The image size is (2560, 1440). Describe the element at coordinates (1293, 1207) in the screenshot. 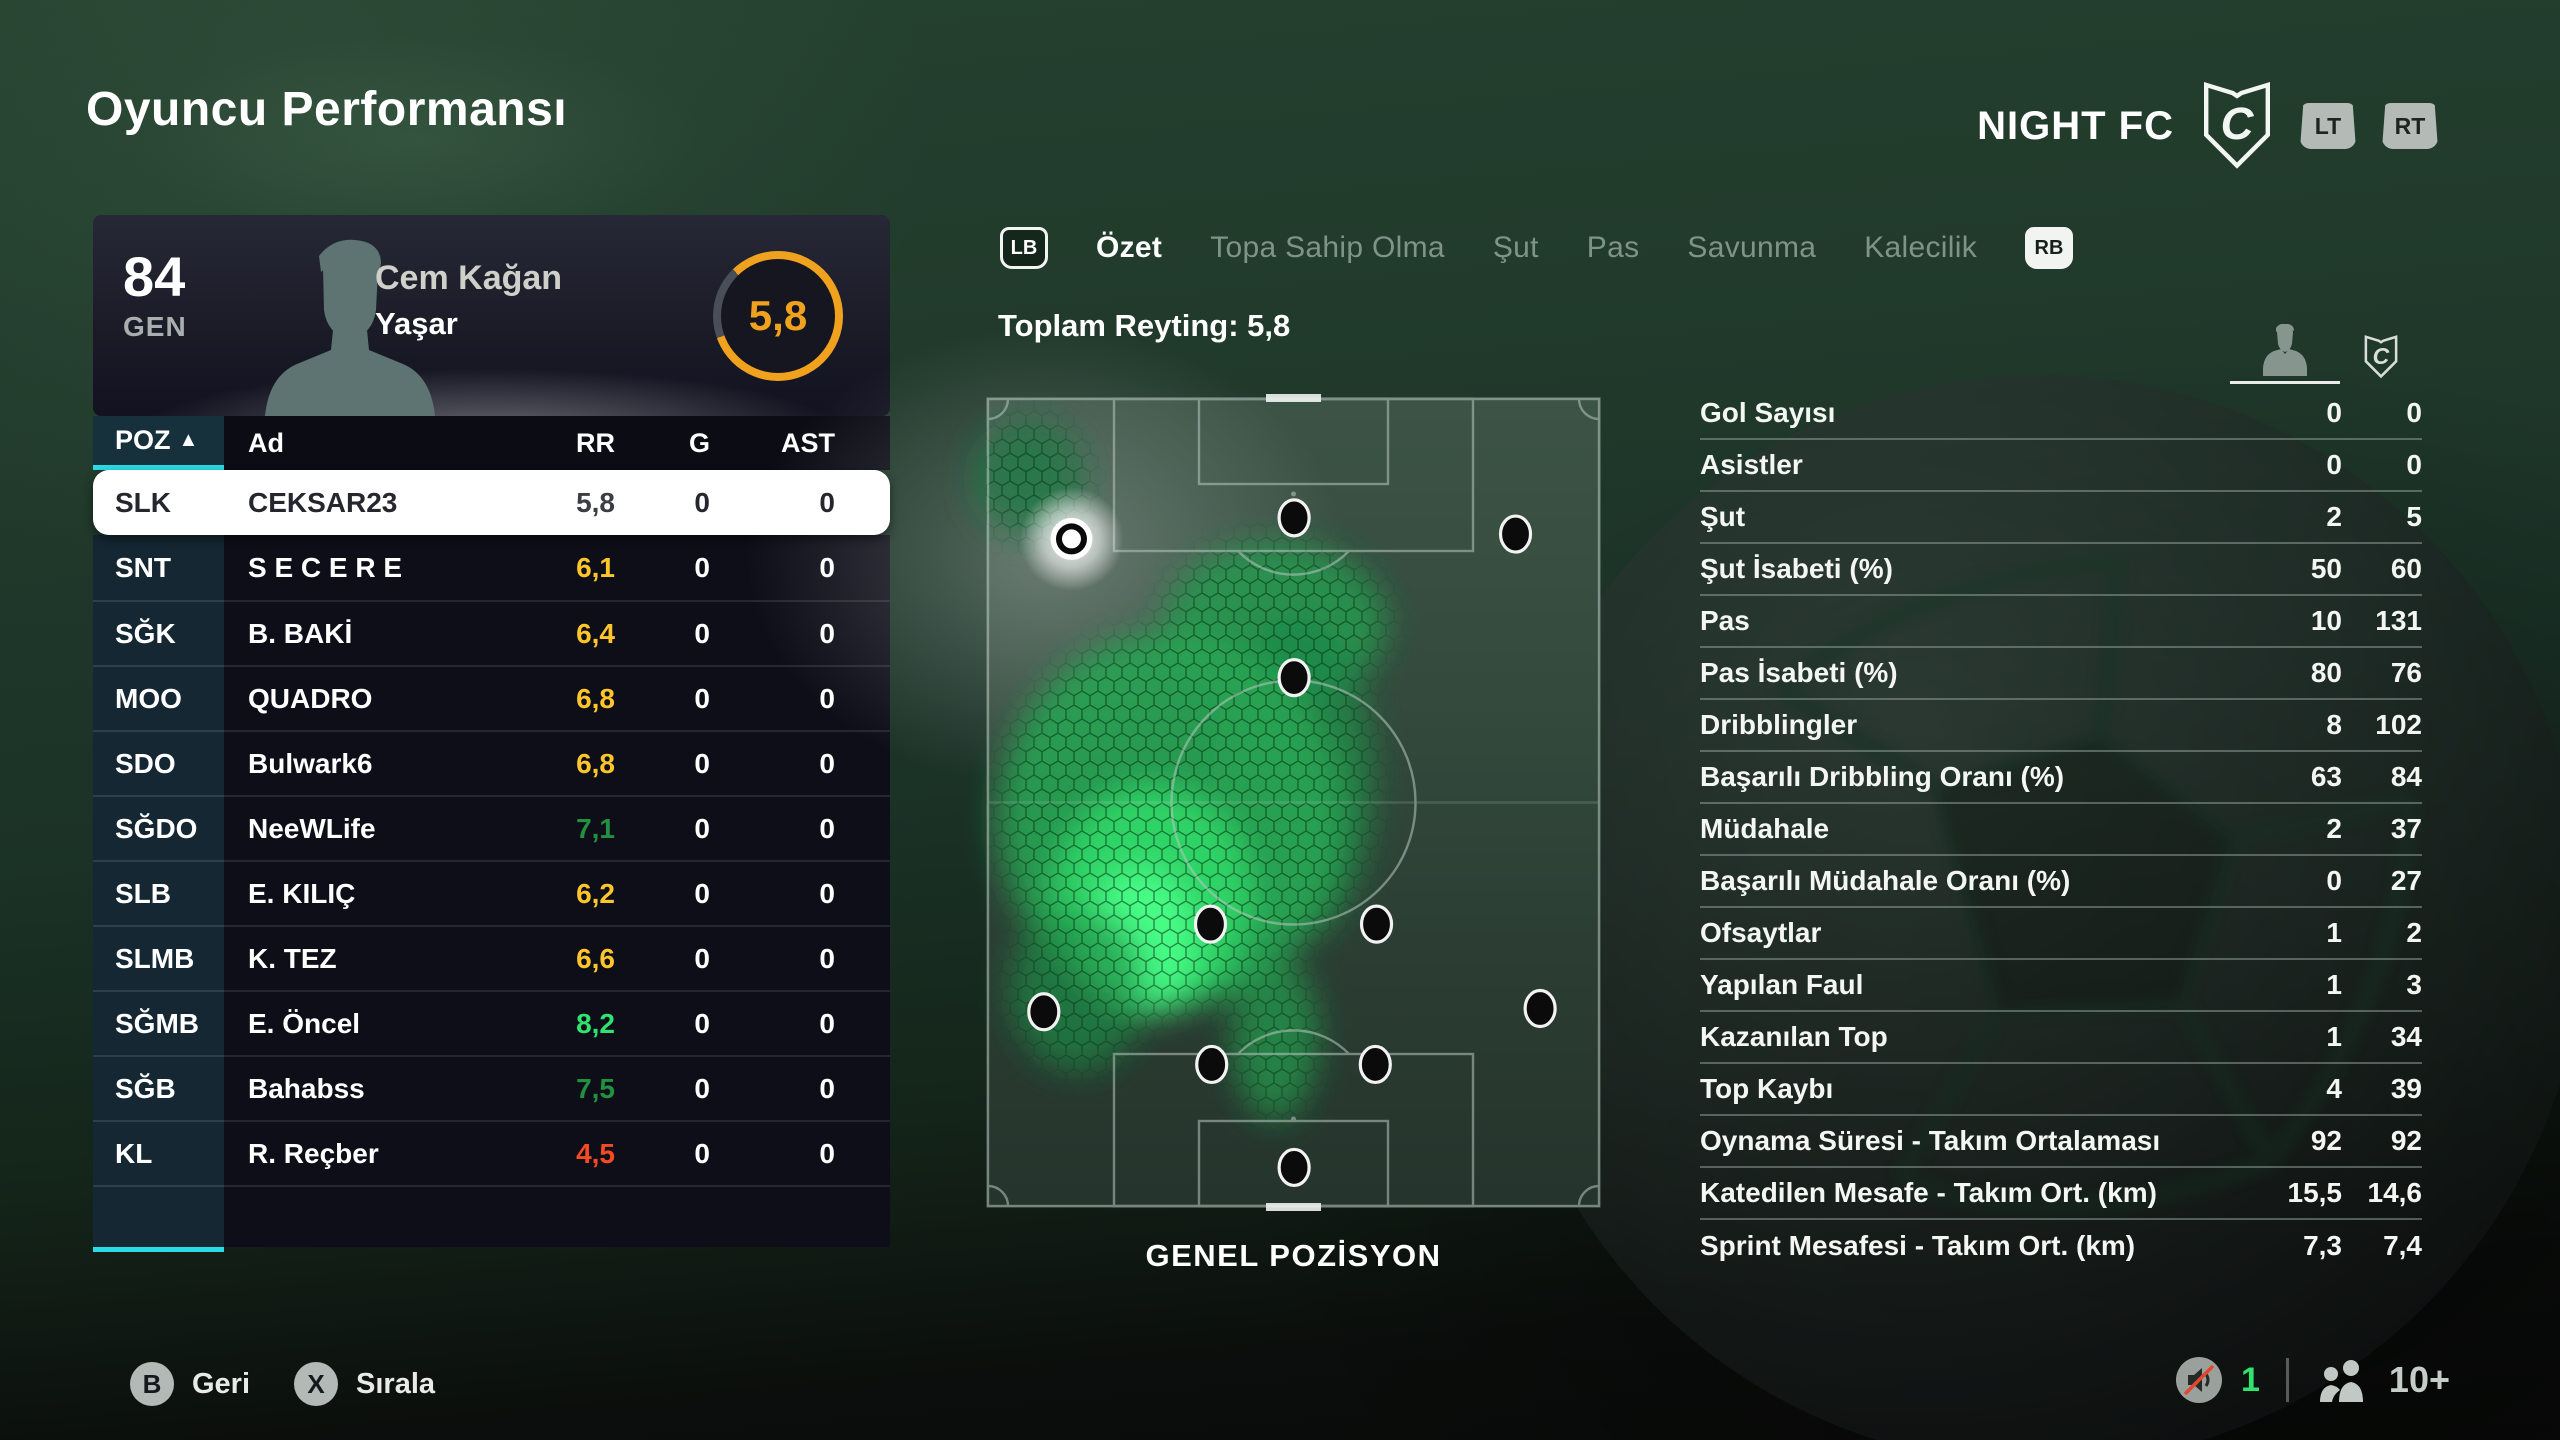

I see `bottom-goal` at that location.